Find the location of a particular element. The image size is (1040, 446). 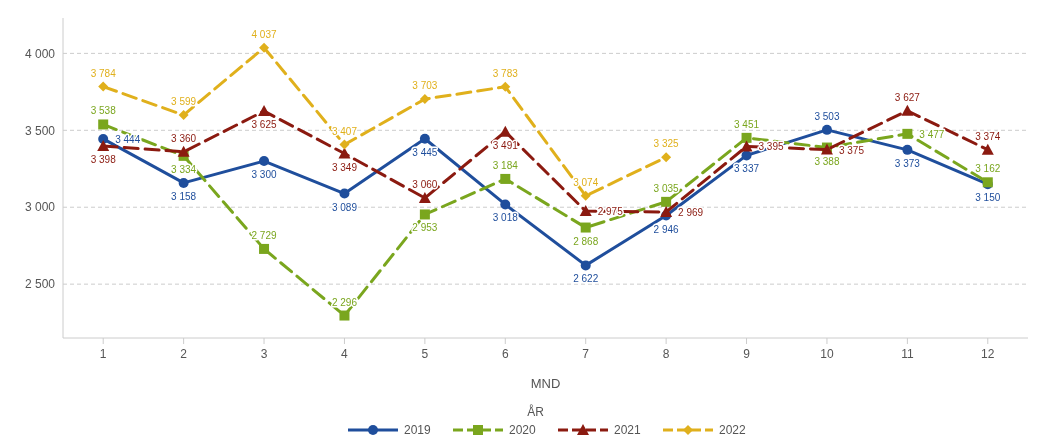

data-label: 3 491 is located at coordinates (505, 145).